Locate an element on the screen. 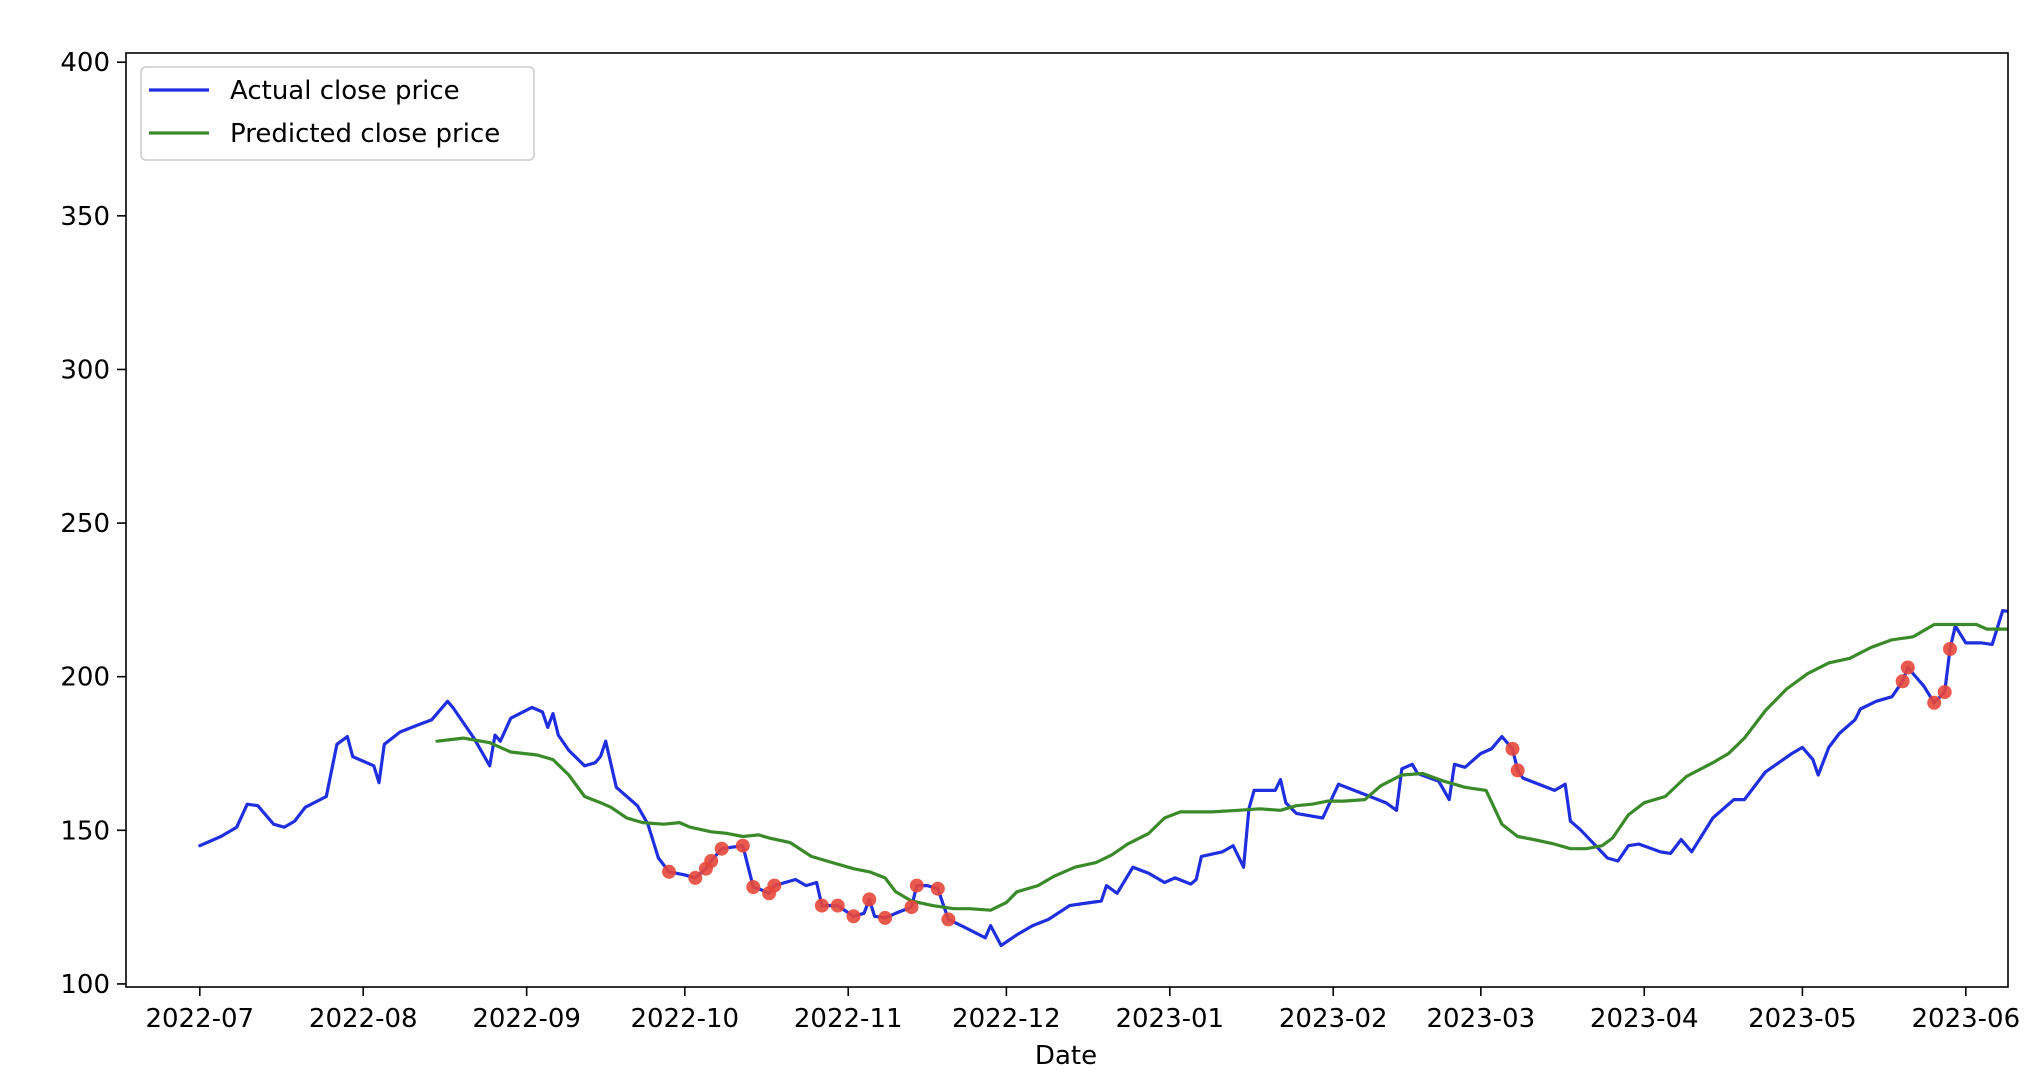 The width and height of the screenshot is (2038, 1080). legend-label-actual: Actual close price is located at coordinates (345, 91).